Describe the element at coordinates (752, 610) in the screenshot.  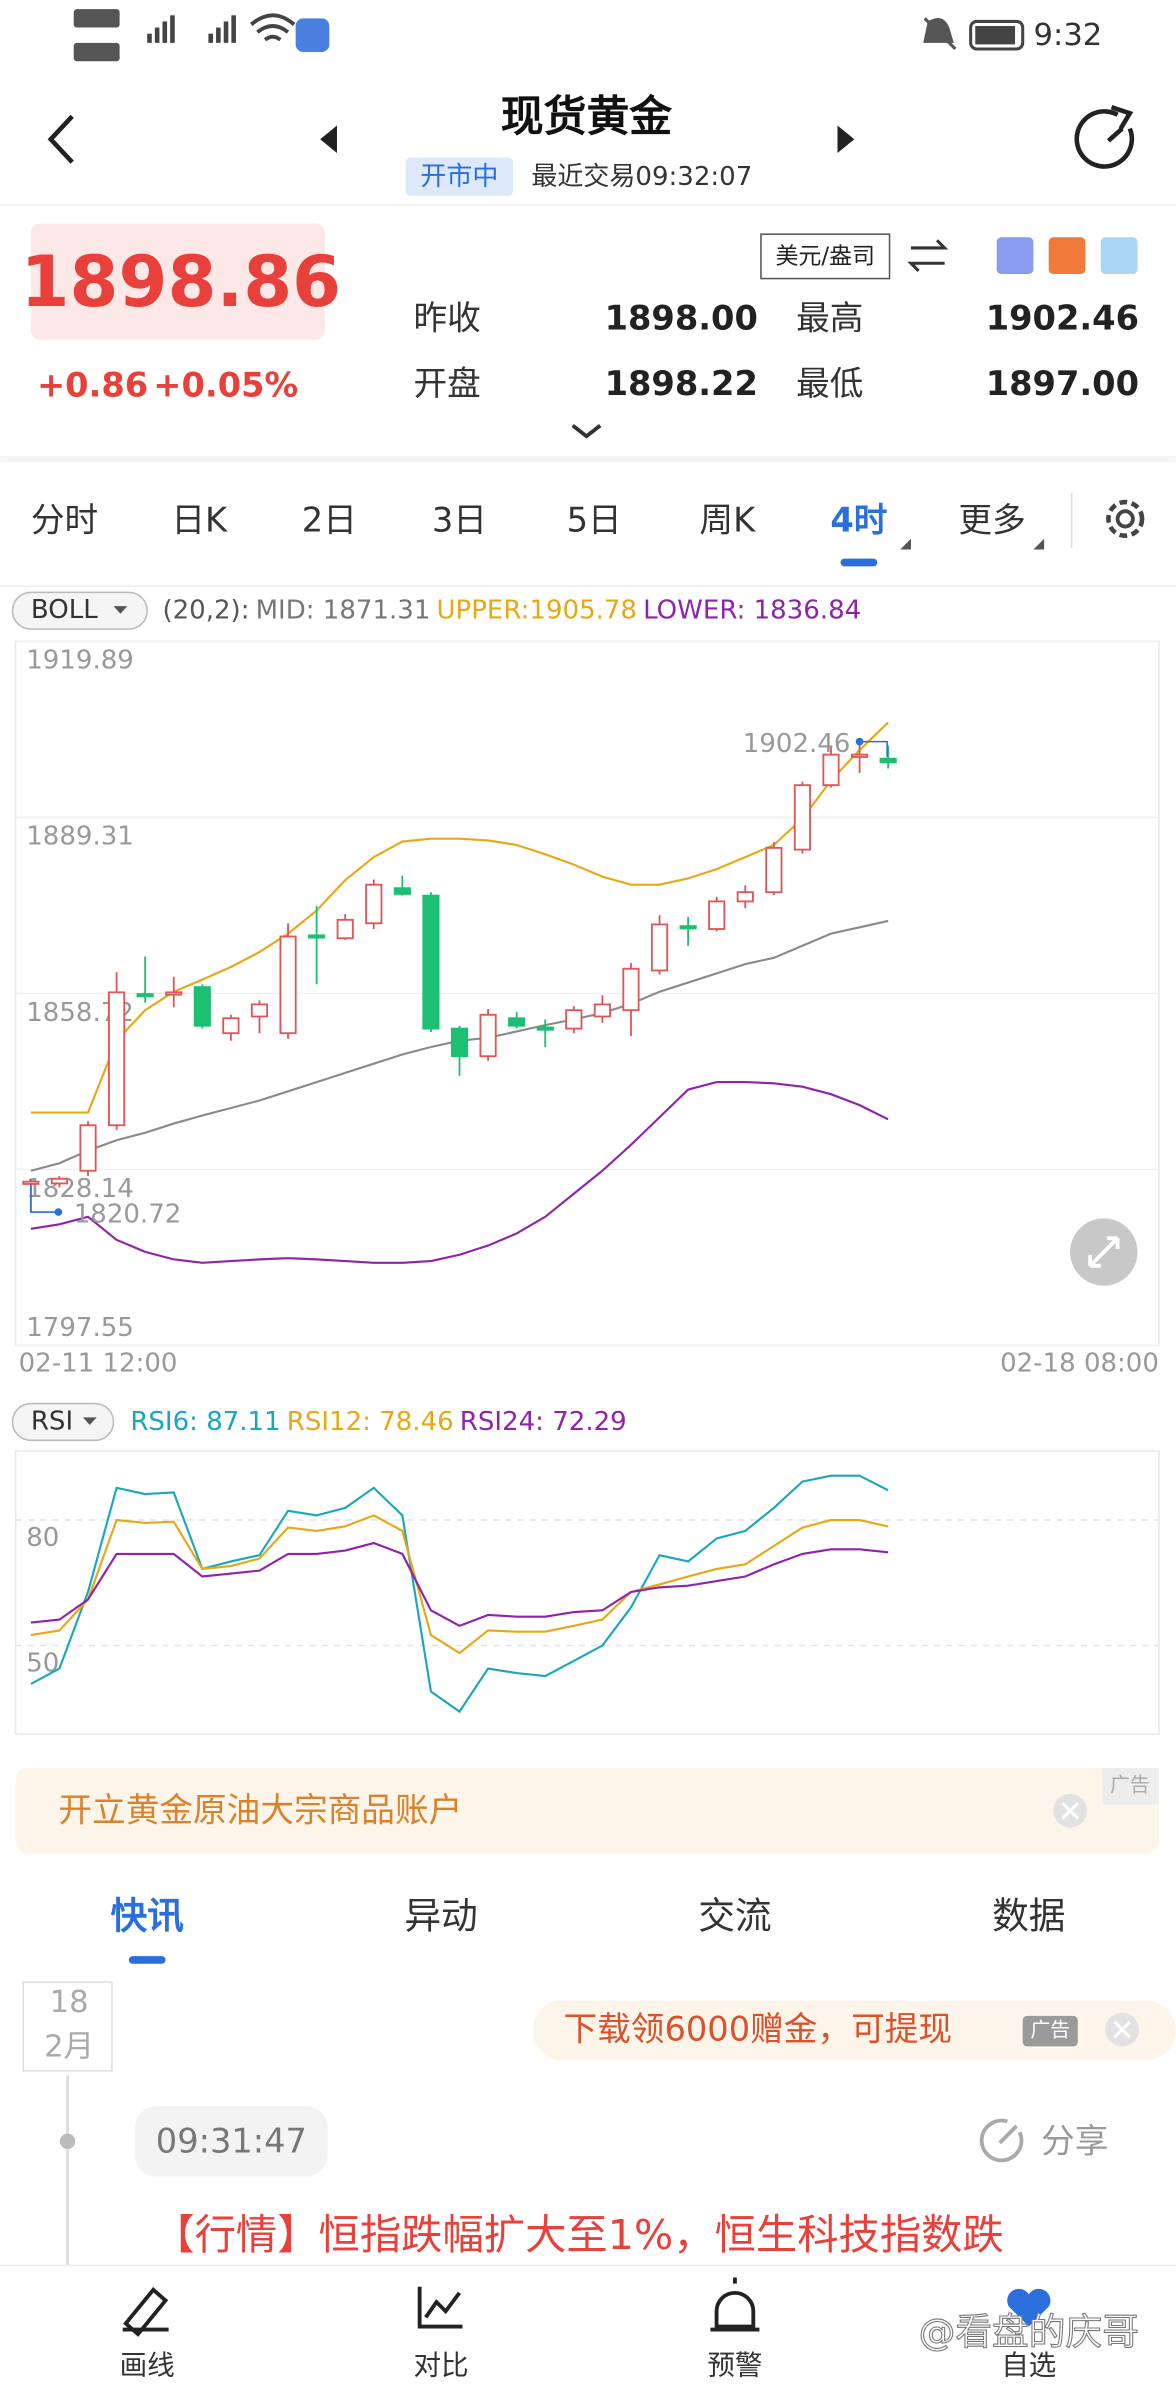
I see `legend-entry: LOWER: 1836.84` at that location.